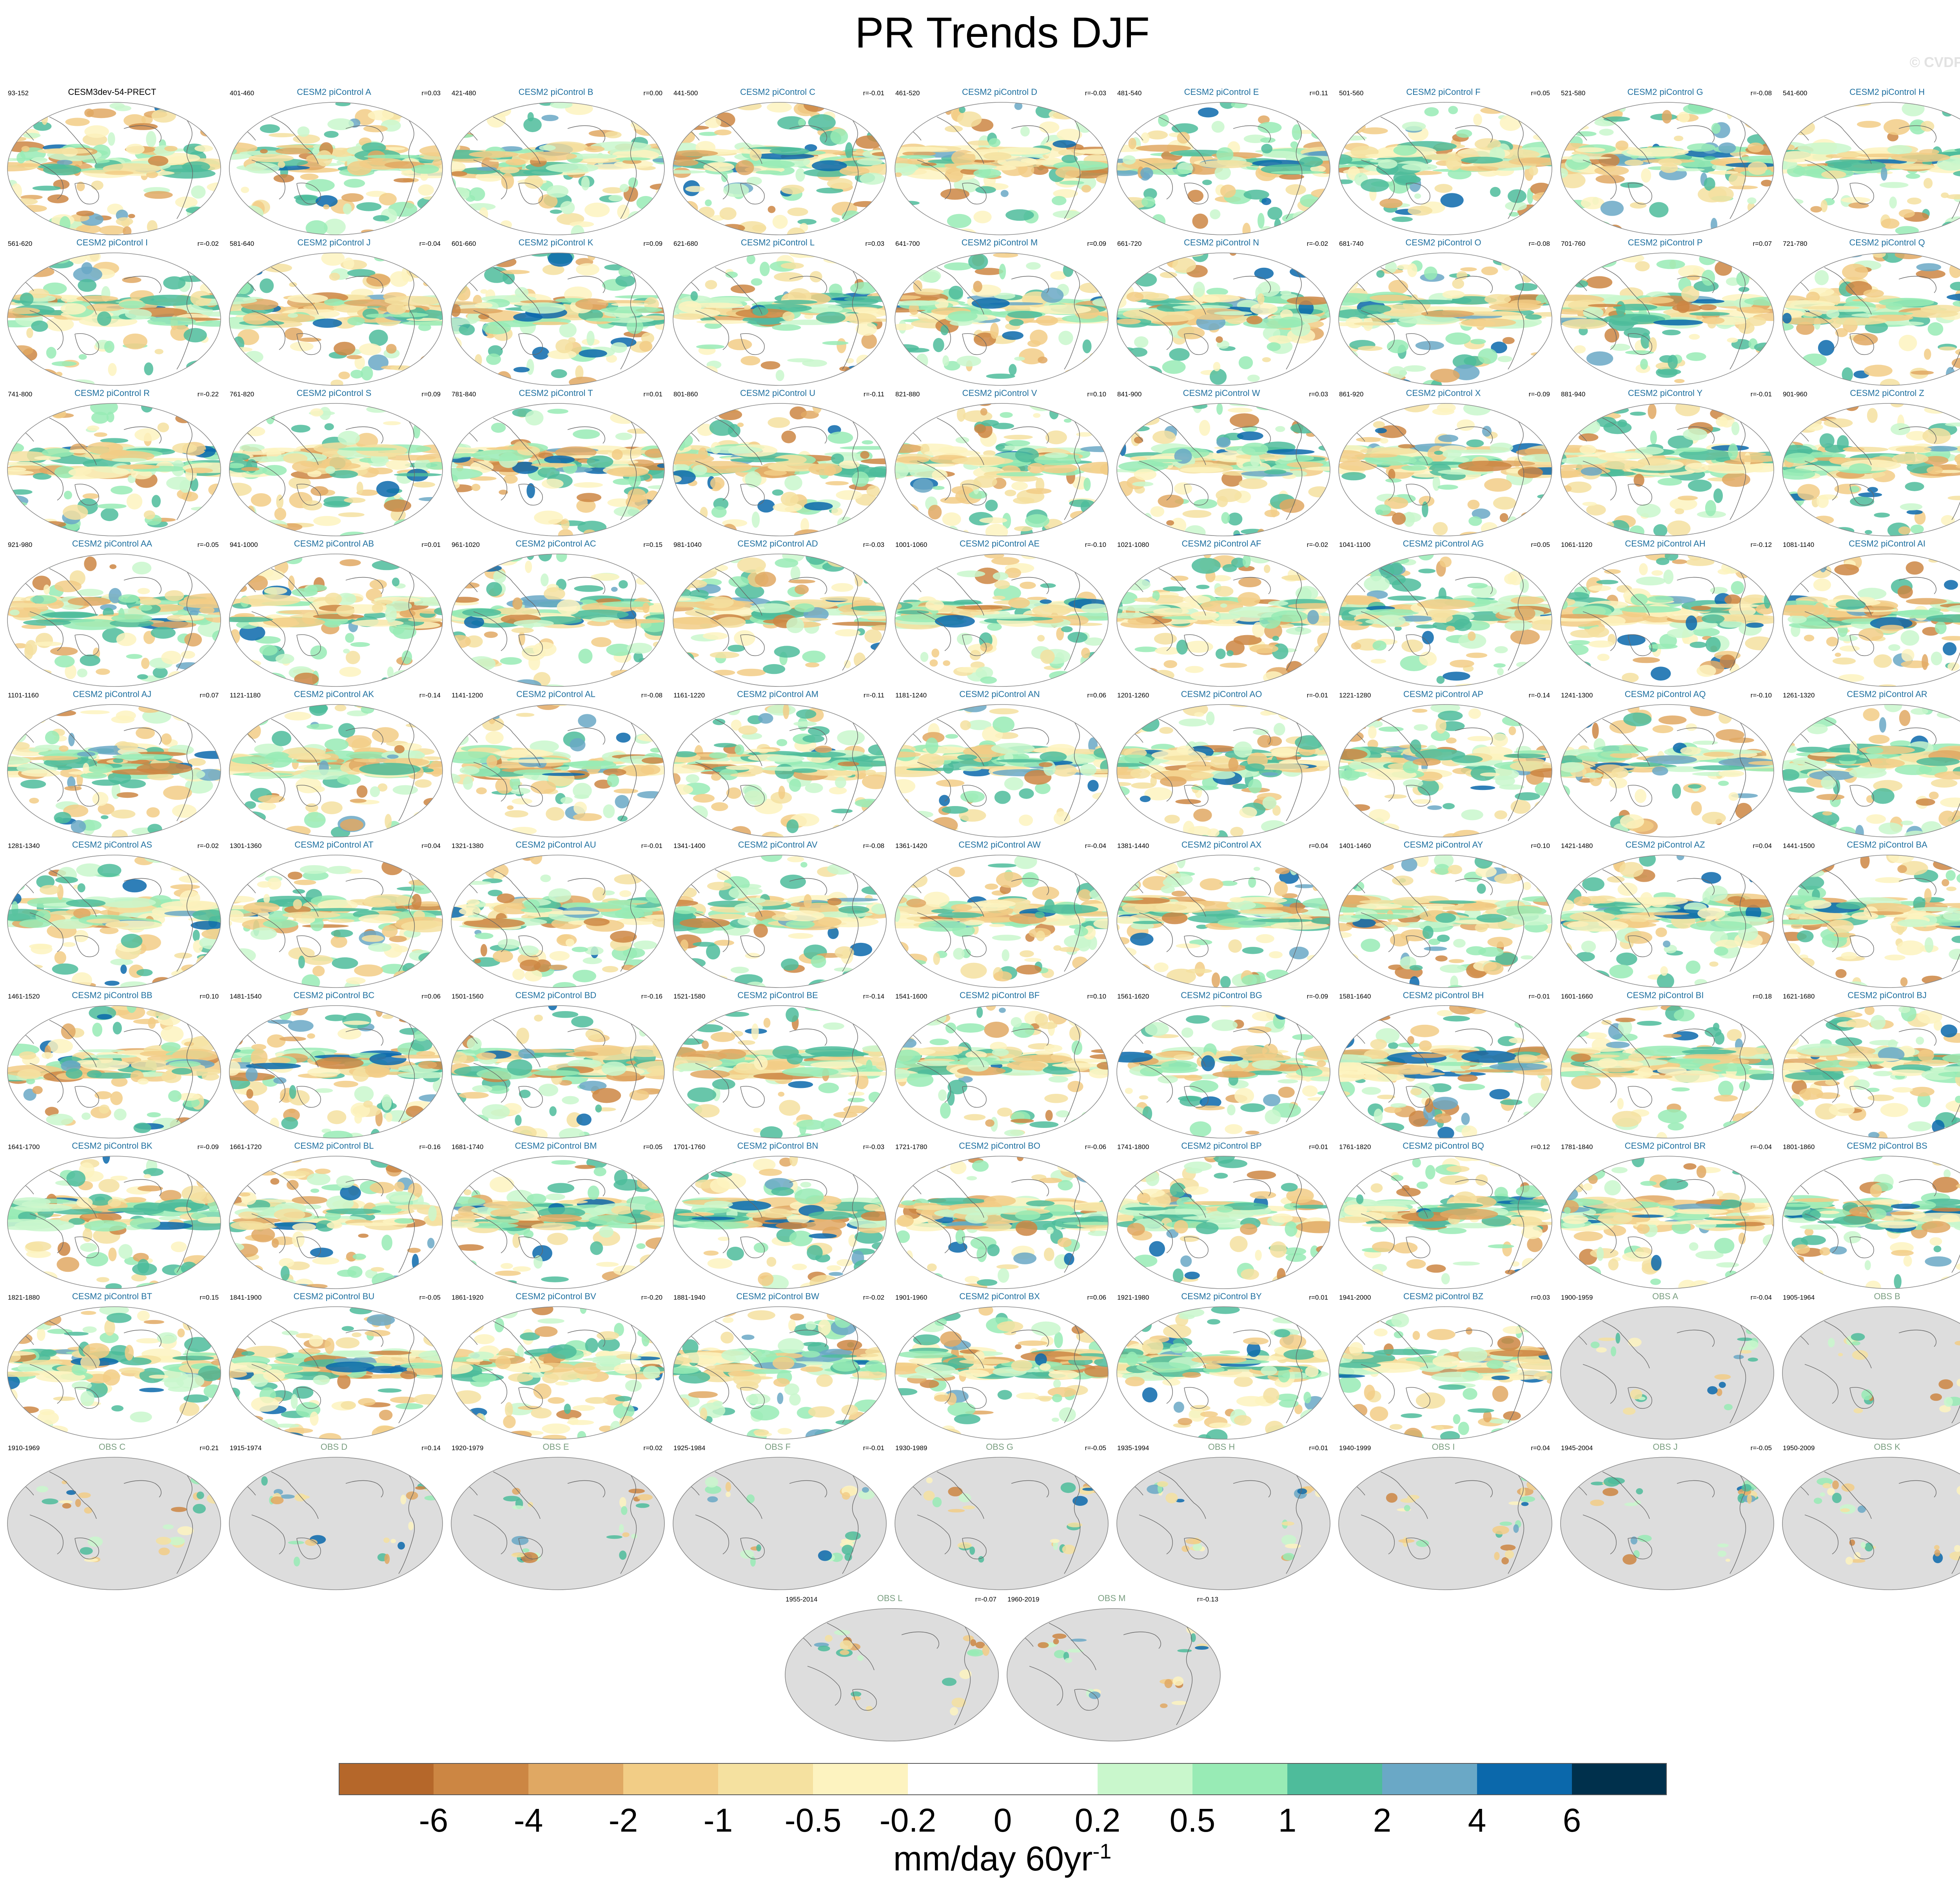 The height and width of the screenshot is (1892, 1960). Describe the element at coordinates (777, 242) in the screenshot. I see `panel-title: CESM2 piControl L` at that location.